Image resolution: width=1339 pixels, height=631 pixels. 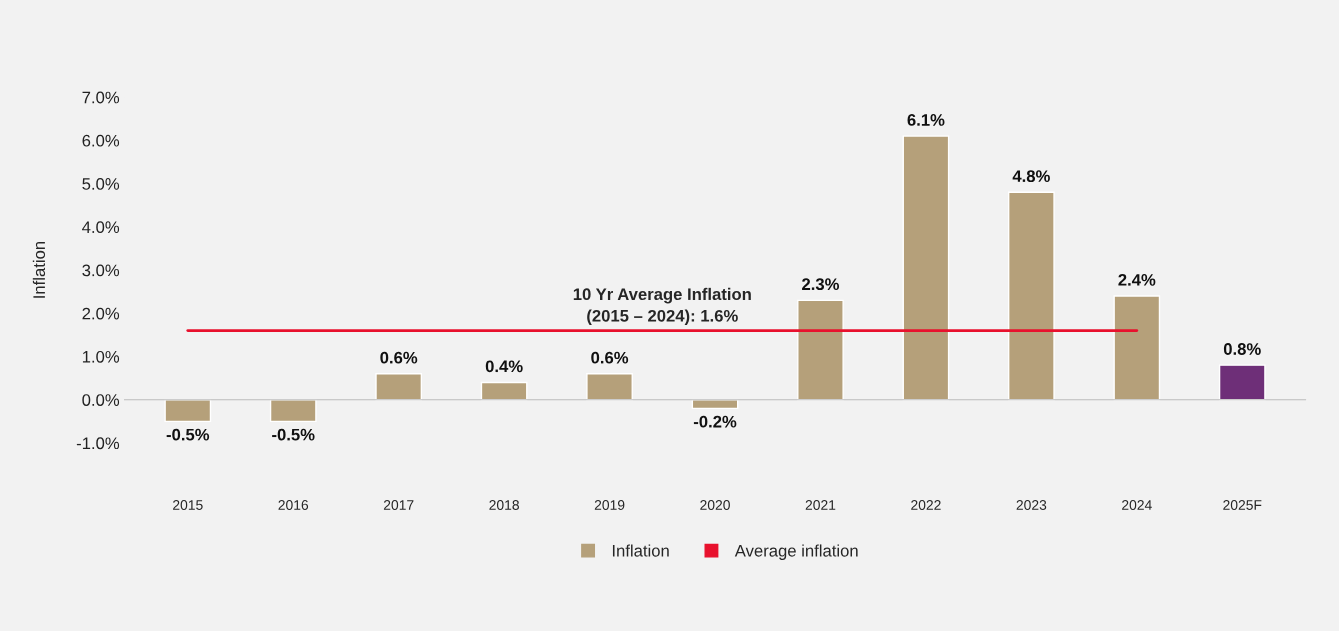 What do you see at coordinates (398, 505) in the screenshot?
I see `x-tick-label: 2017` at bounding box center [398, 505].